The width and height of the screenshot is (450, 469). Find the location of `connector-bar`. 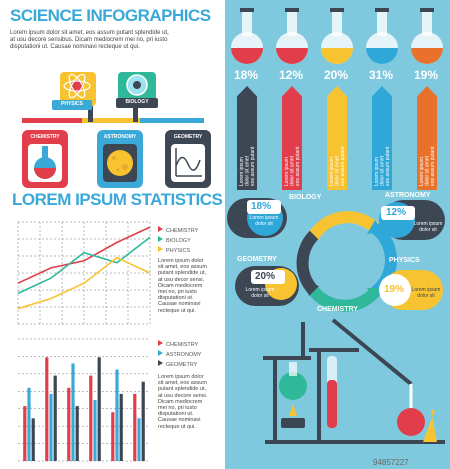

connector-bar is located at coordinates (113, 120).